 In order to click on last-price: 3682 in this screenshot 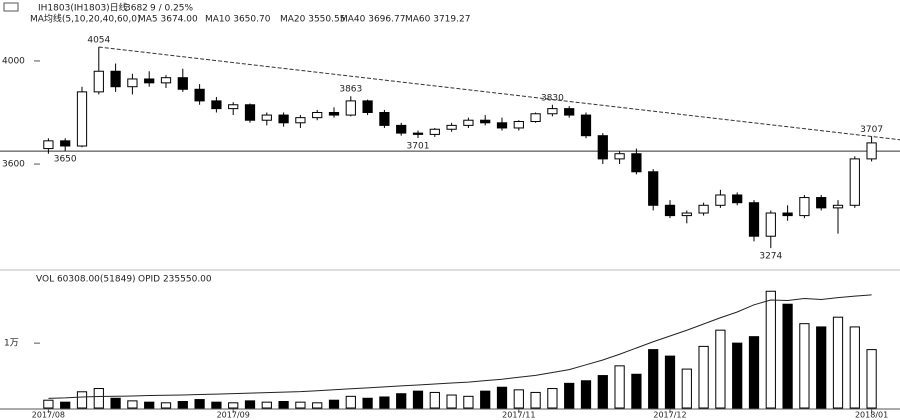, I will do `click(136, 9)`.